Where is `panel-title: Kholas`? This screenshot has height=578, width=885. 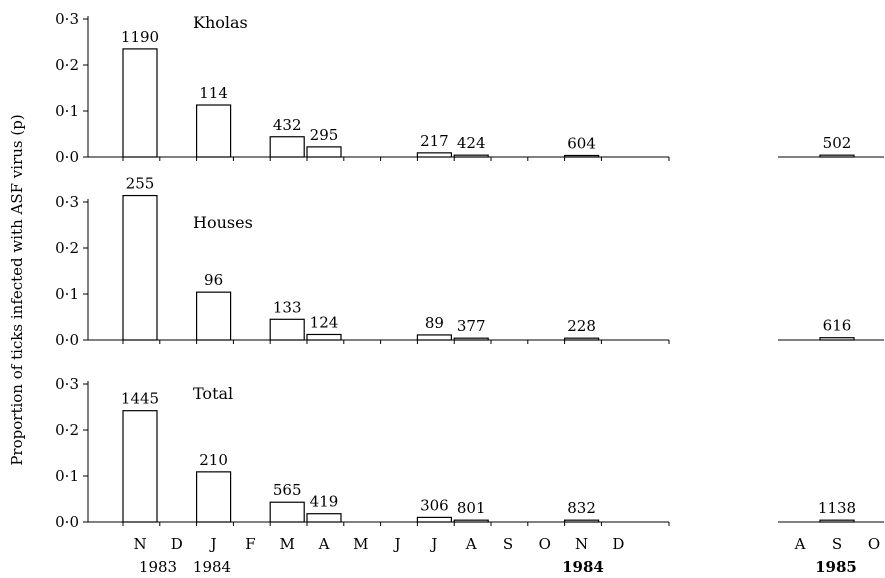 panel-title: Kholas is located at coordinates (220, 22).